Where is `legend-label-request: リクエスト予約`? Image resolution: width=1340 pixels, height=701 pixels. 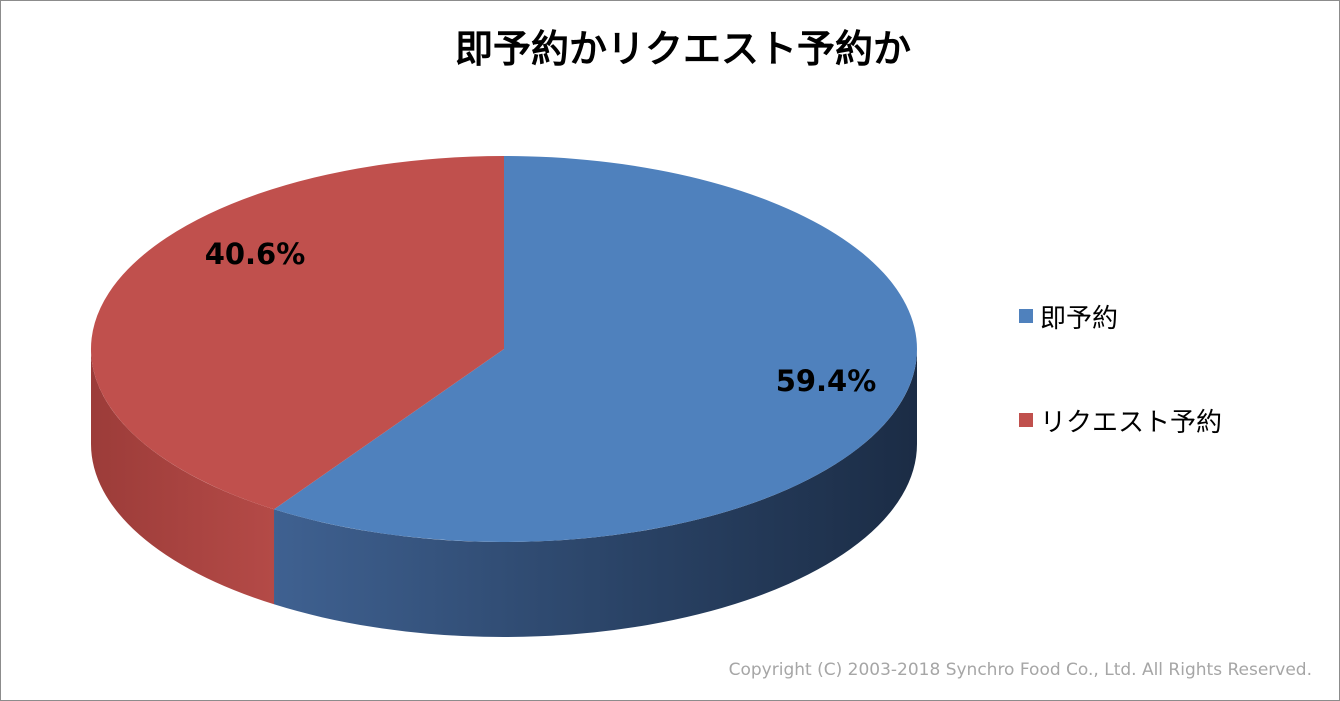 legend-label-request: リクエスト予約 is located at coordinates (1131, 423).